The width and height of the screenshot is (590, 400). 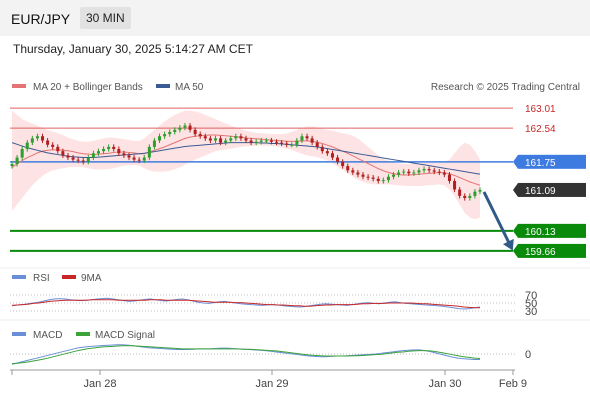 I want to click on level-badge-160.13, so click(x=552, y=230).